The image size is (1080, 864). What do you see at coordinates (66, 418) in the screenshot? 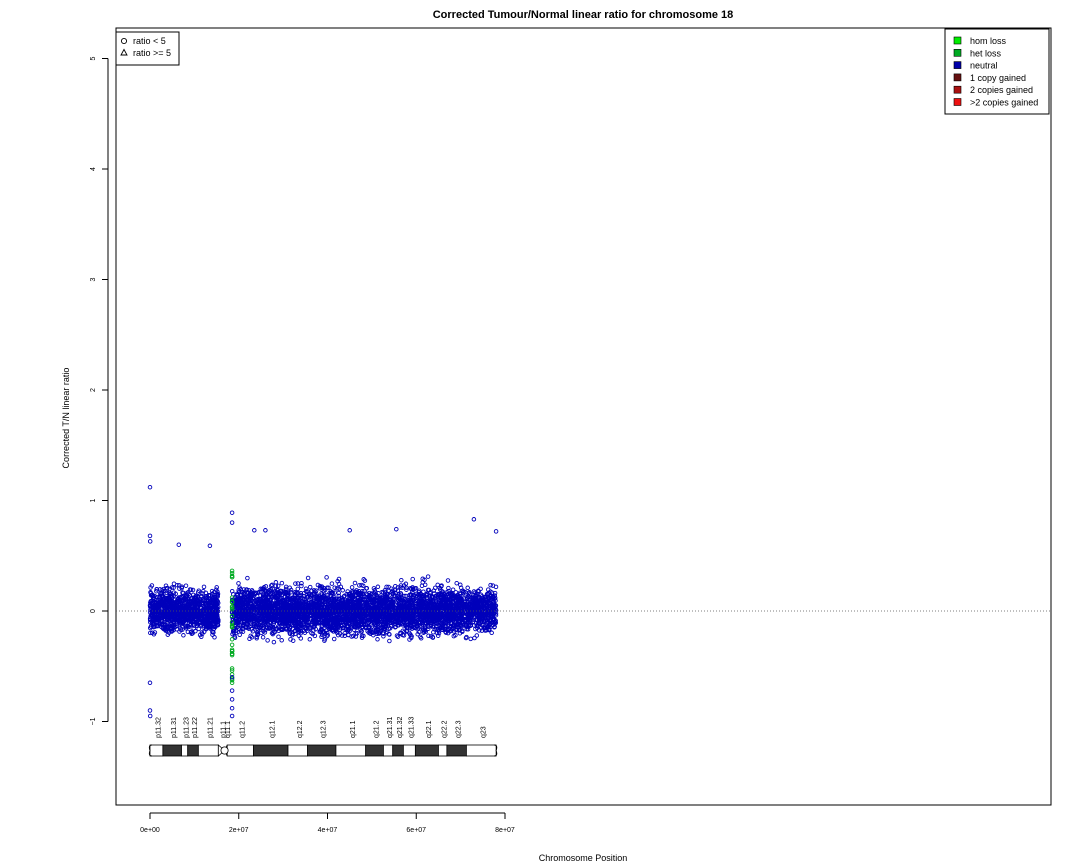
I see `y-axis-label: Corrected T/N linear ratio` at bounding box center [66, 418].